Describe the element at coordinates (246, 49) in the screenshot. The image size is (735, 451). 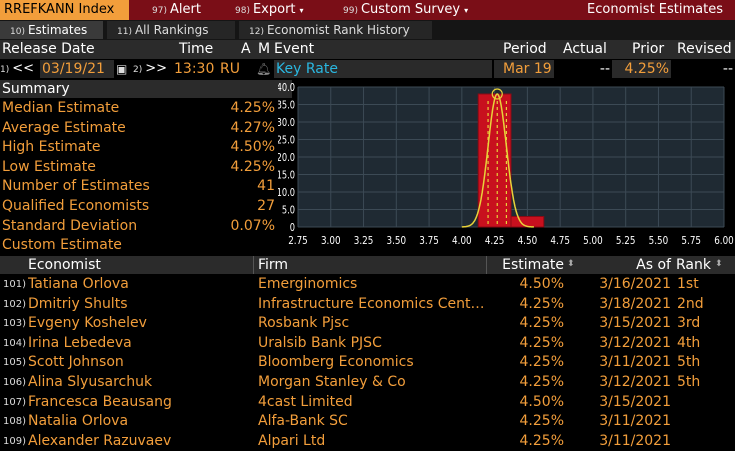
I see `a-header: A` at that location.